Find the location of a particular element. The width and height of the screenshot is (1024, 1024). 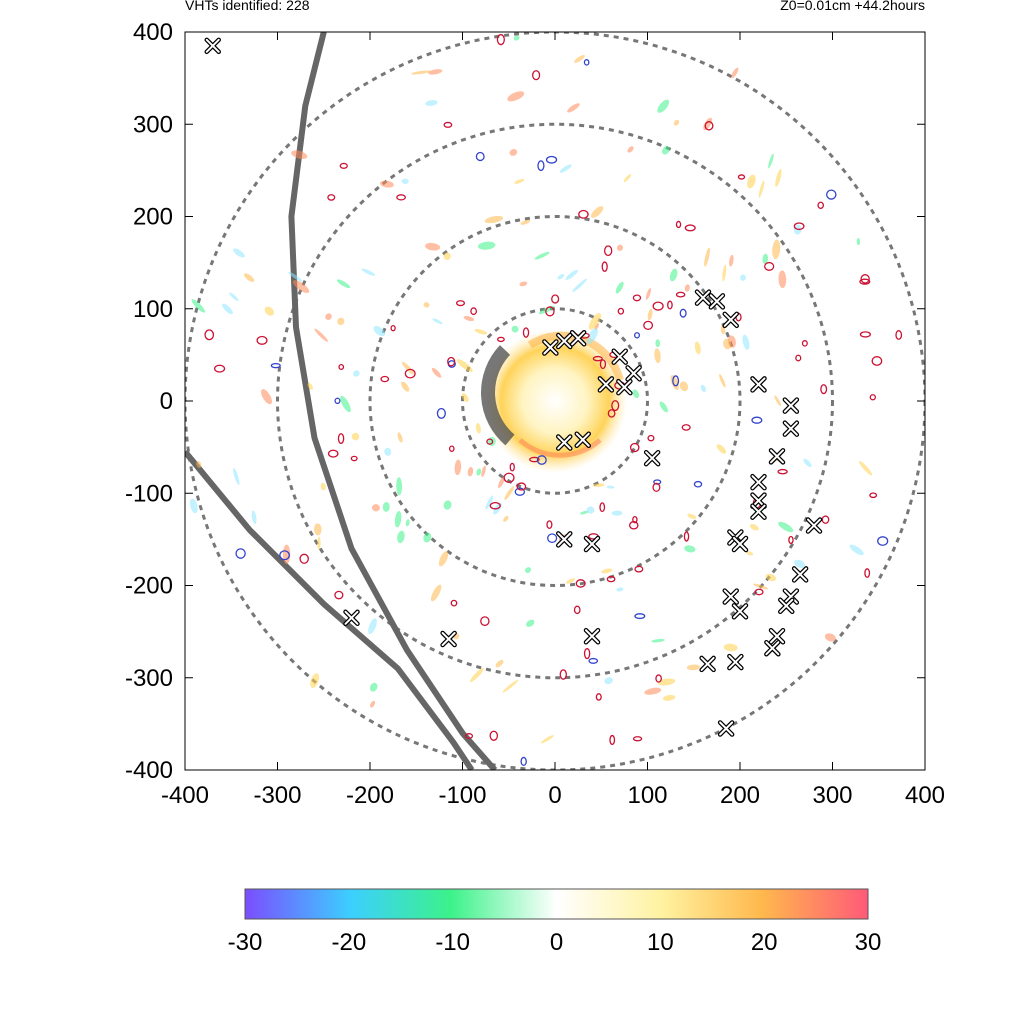

y-tick-label: 400 is located at coordinates (153, 32).